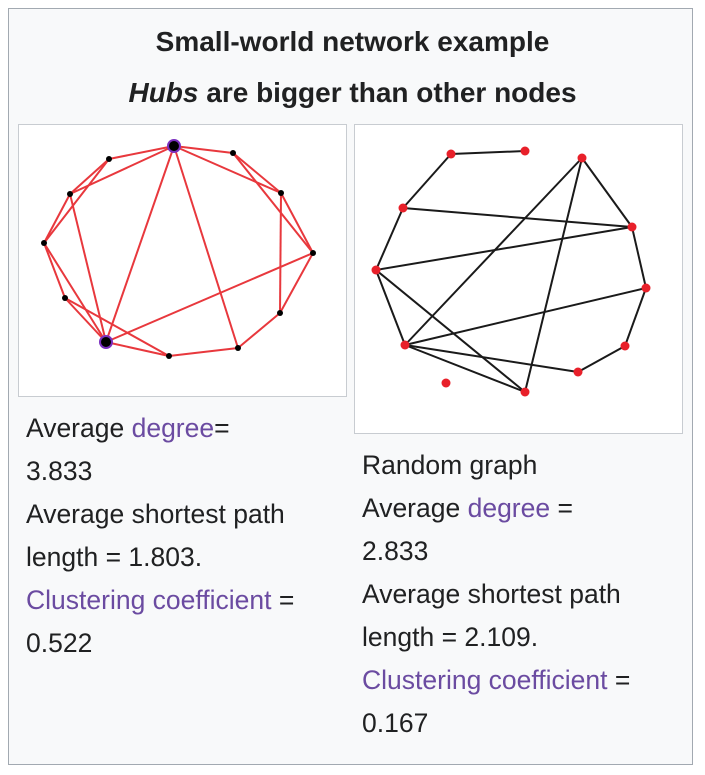  I want to click on shortest-path-value: length = 2.109., so click(450, 637).